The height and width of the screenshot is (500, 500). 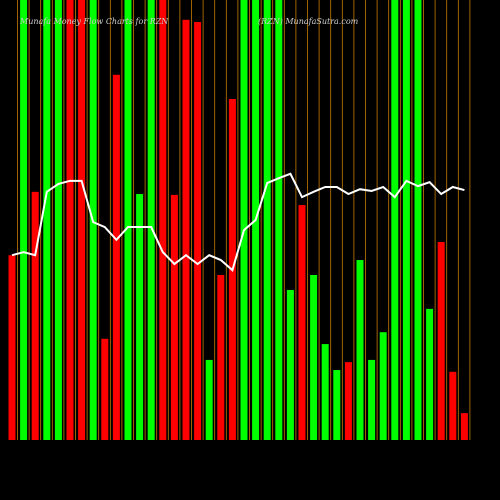 What do you see at coordinates (94, 21) in the screenshot?
I see `chart-title: Munafa Money Flow Charts for RZN` at bounding box center [94, 21].